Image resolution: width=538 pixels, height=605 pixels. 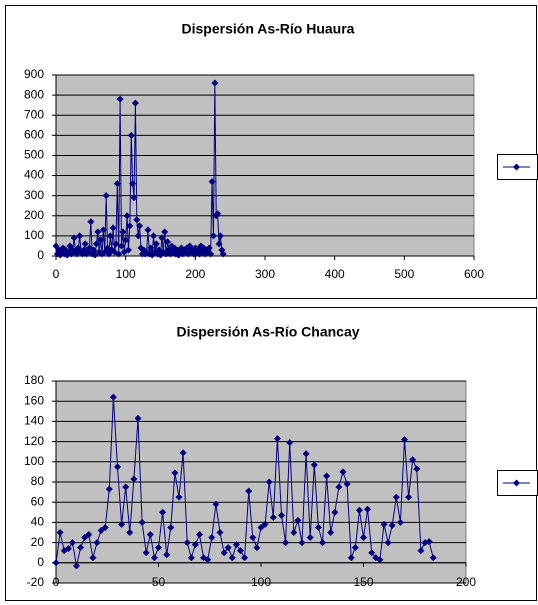 What do you see at coordinates (159, 582) in the screenshot?
I see `x-tick-label: 50` at bounding box center [159, 582].